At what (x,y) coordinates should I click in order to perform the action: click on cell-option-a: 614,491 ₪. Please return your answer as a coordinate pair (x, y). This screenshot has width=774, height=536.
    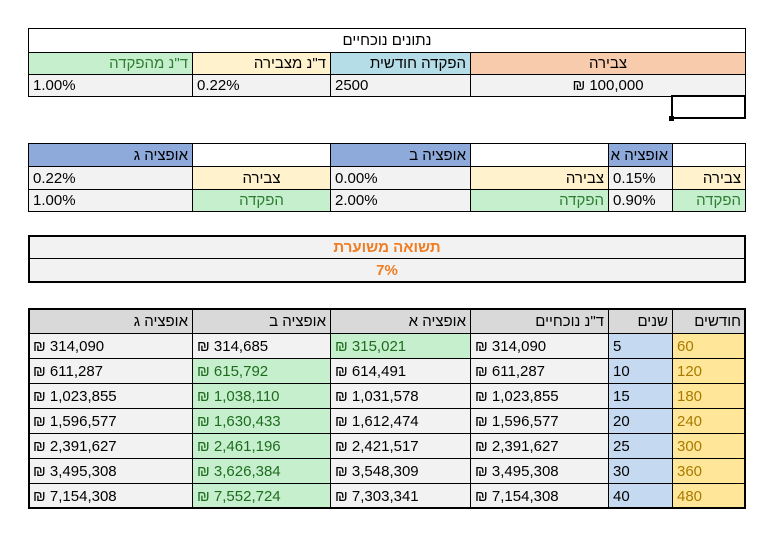
    Looking at the image, I should click on (400, 371).